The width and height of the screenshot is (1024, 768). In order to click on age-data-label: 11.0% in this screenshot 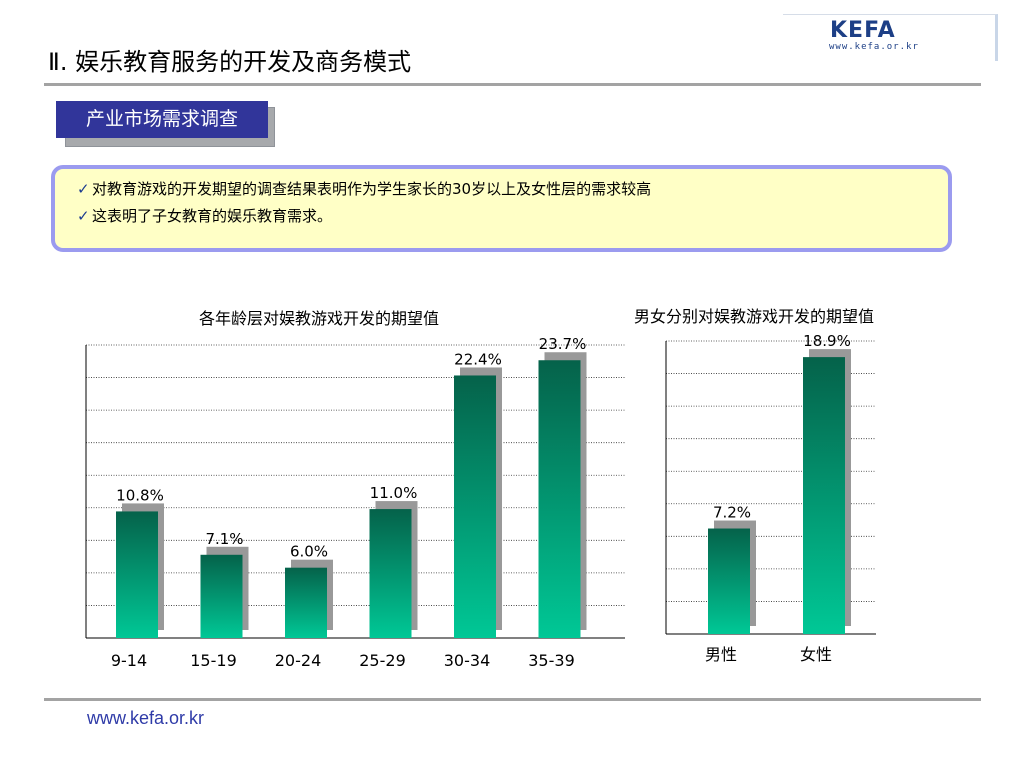, I will do `click(394, 493)`.